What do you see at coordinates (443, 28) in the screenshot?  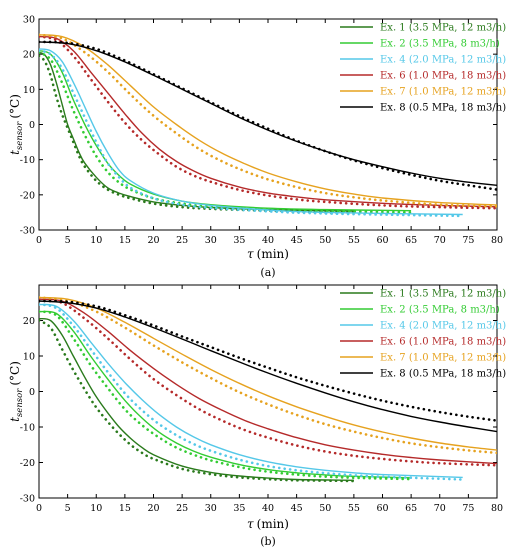 I see `legend-entry: Ex. 1 (3.5 MPa, 12 m3/h)` at bounding box center [443, 28].